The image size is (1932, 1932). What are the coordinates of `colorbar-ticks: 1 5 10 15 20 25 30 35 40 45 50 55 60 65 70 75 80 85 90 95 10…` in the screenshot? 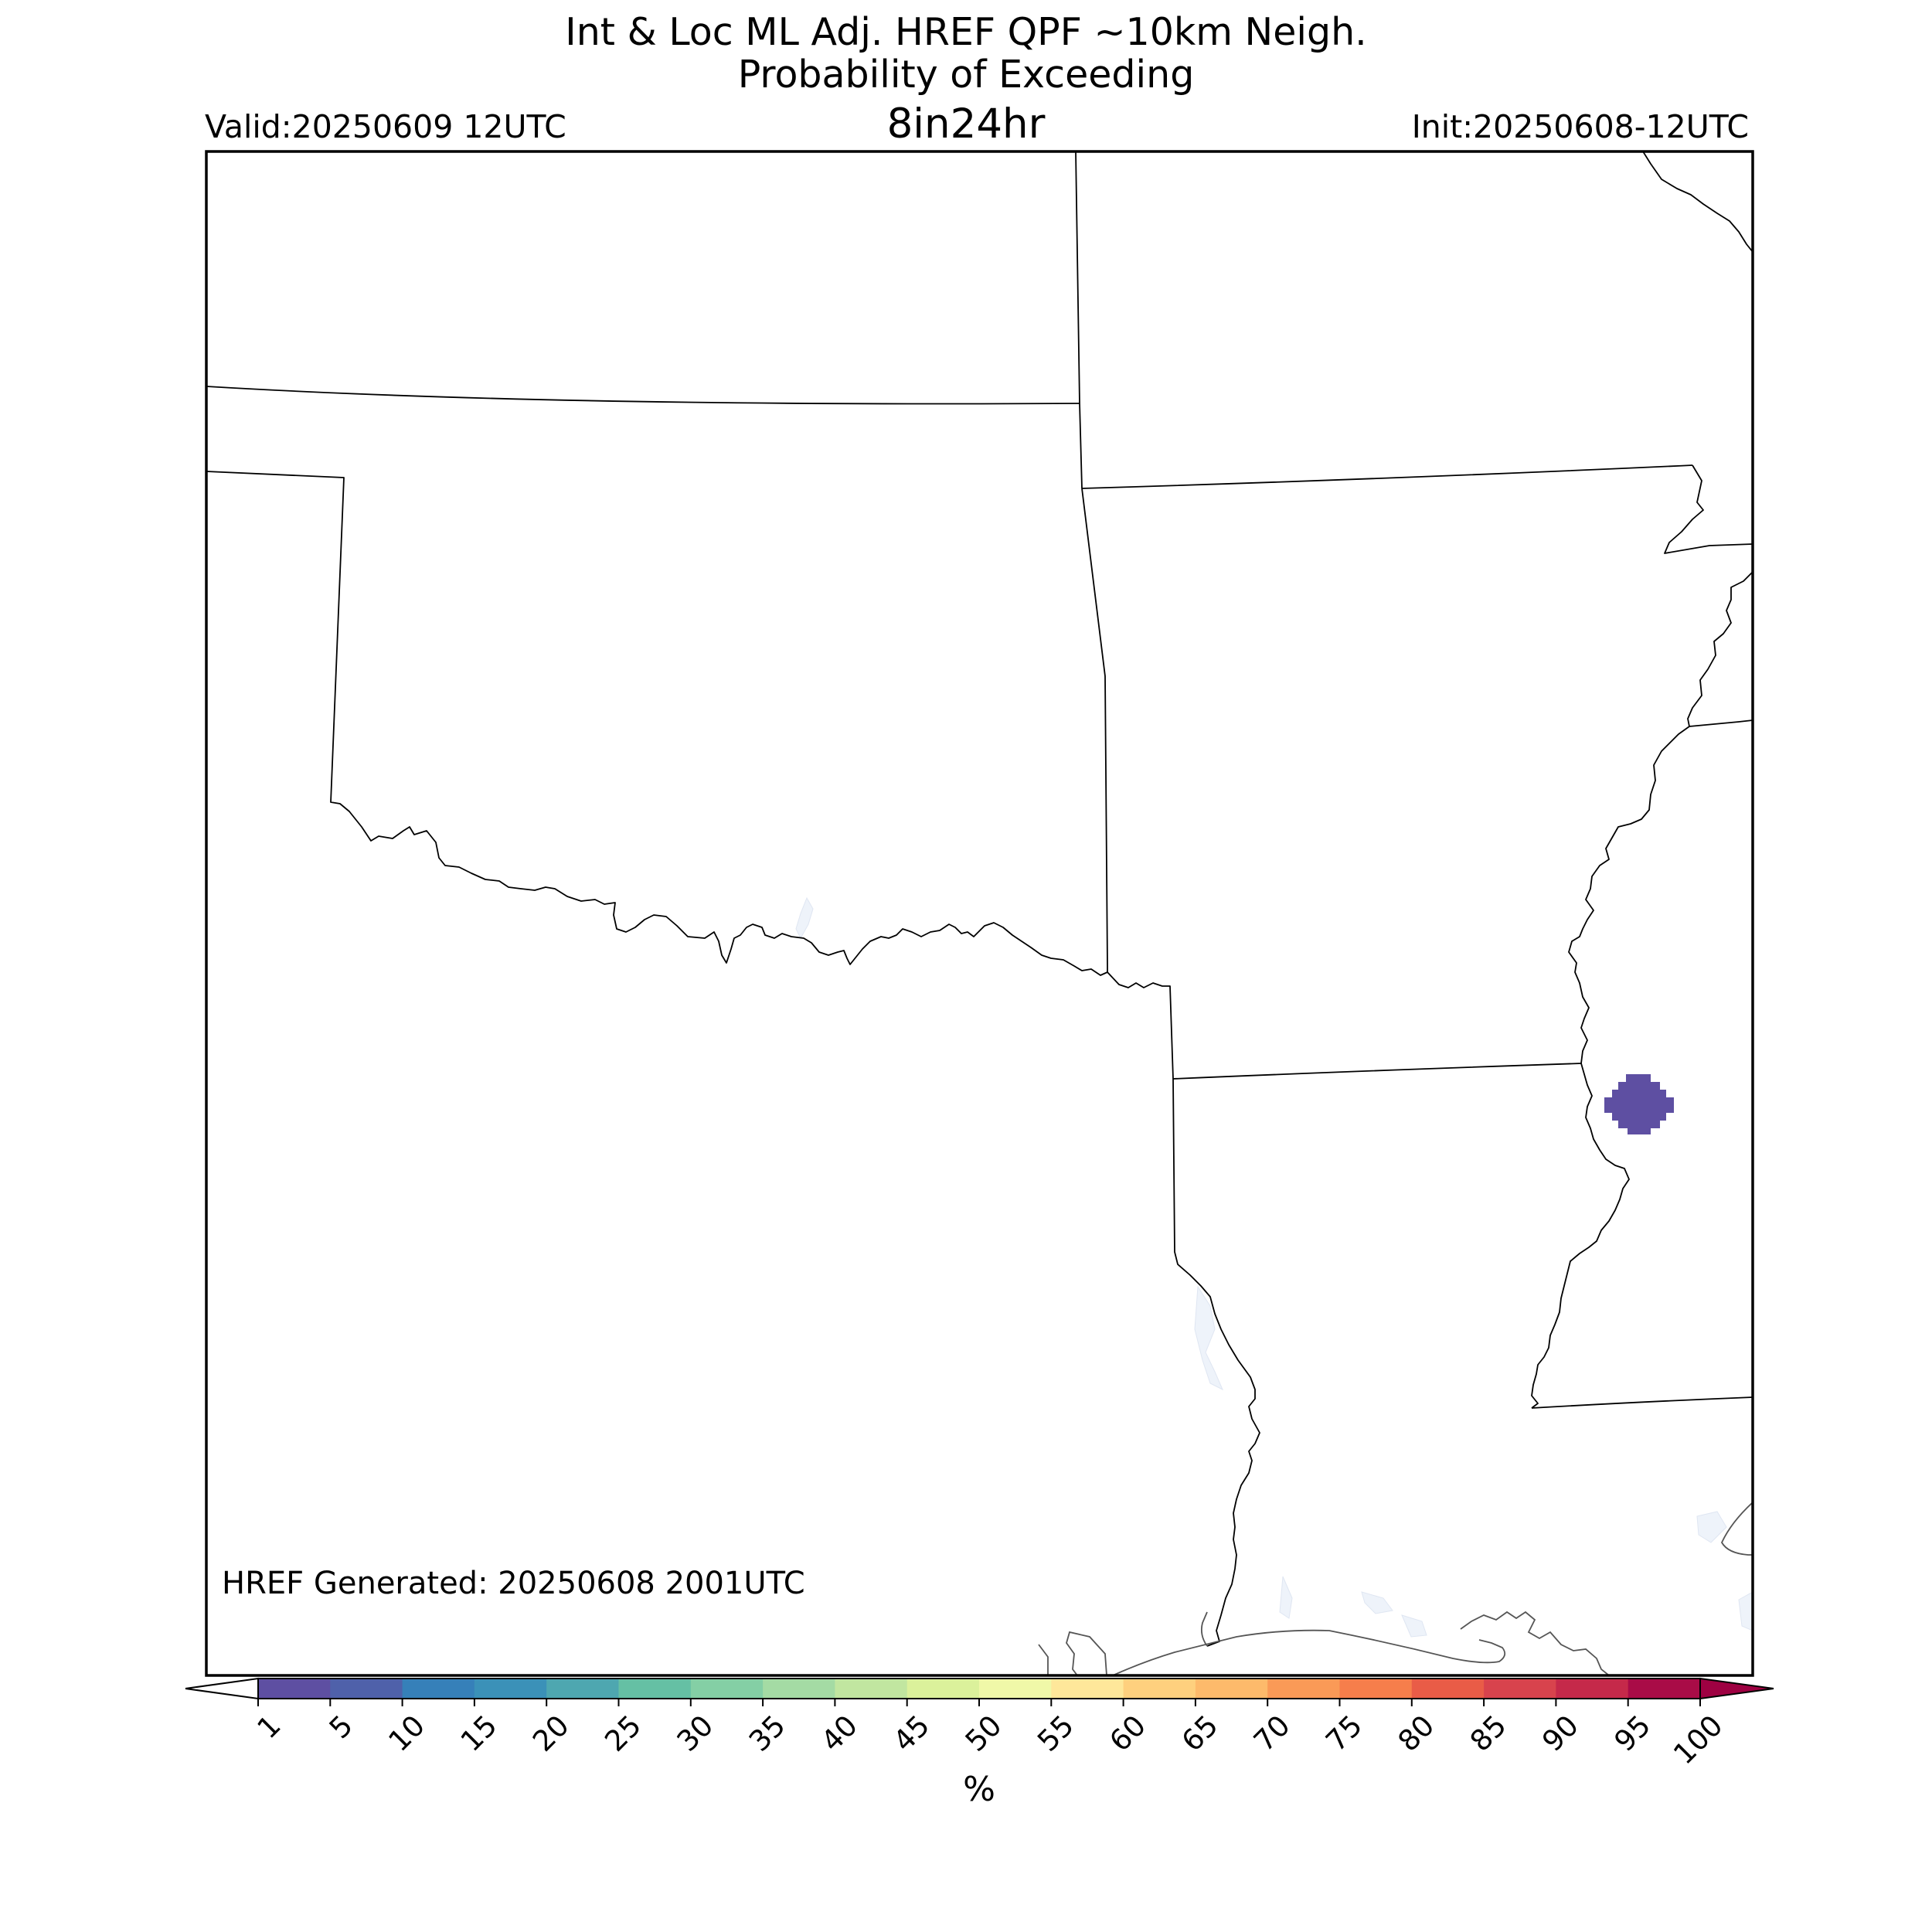 It's located at (991, 1735).